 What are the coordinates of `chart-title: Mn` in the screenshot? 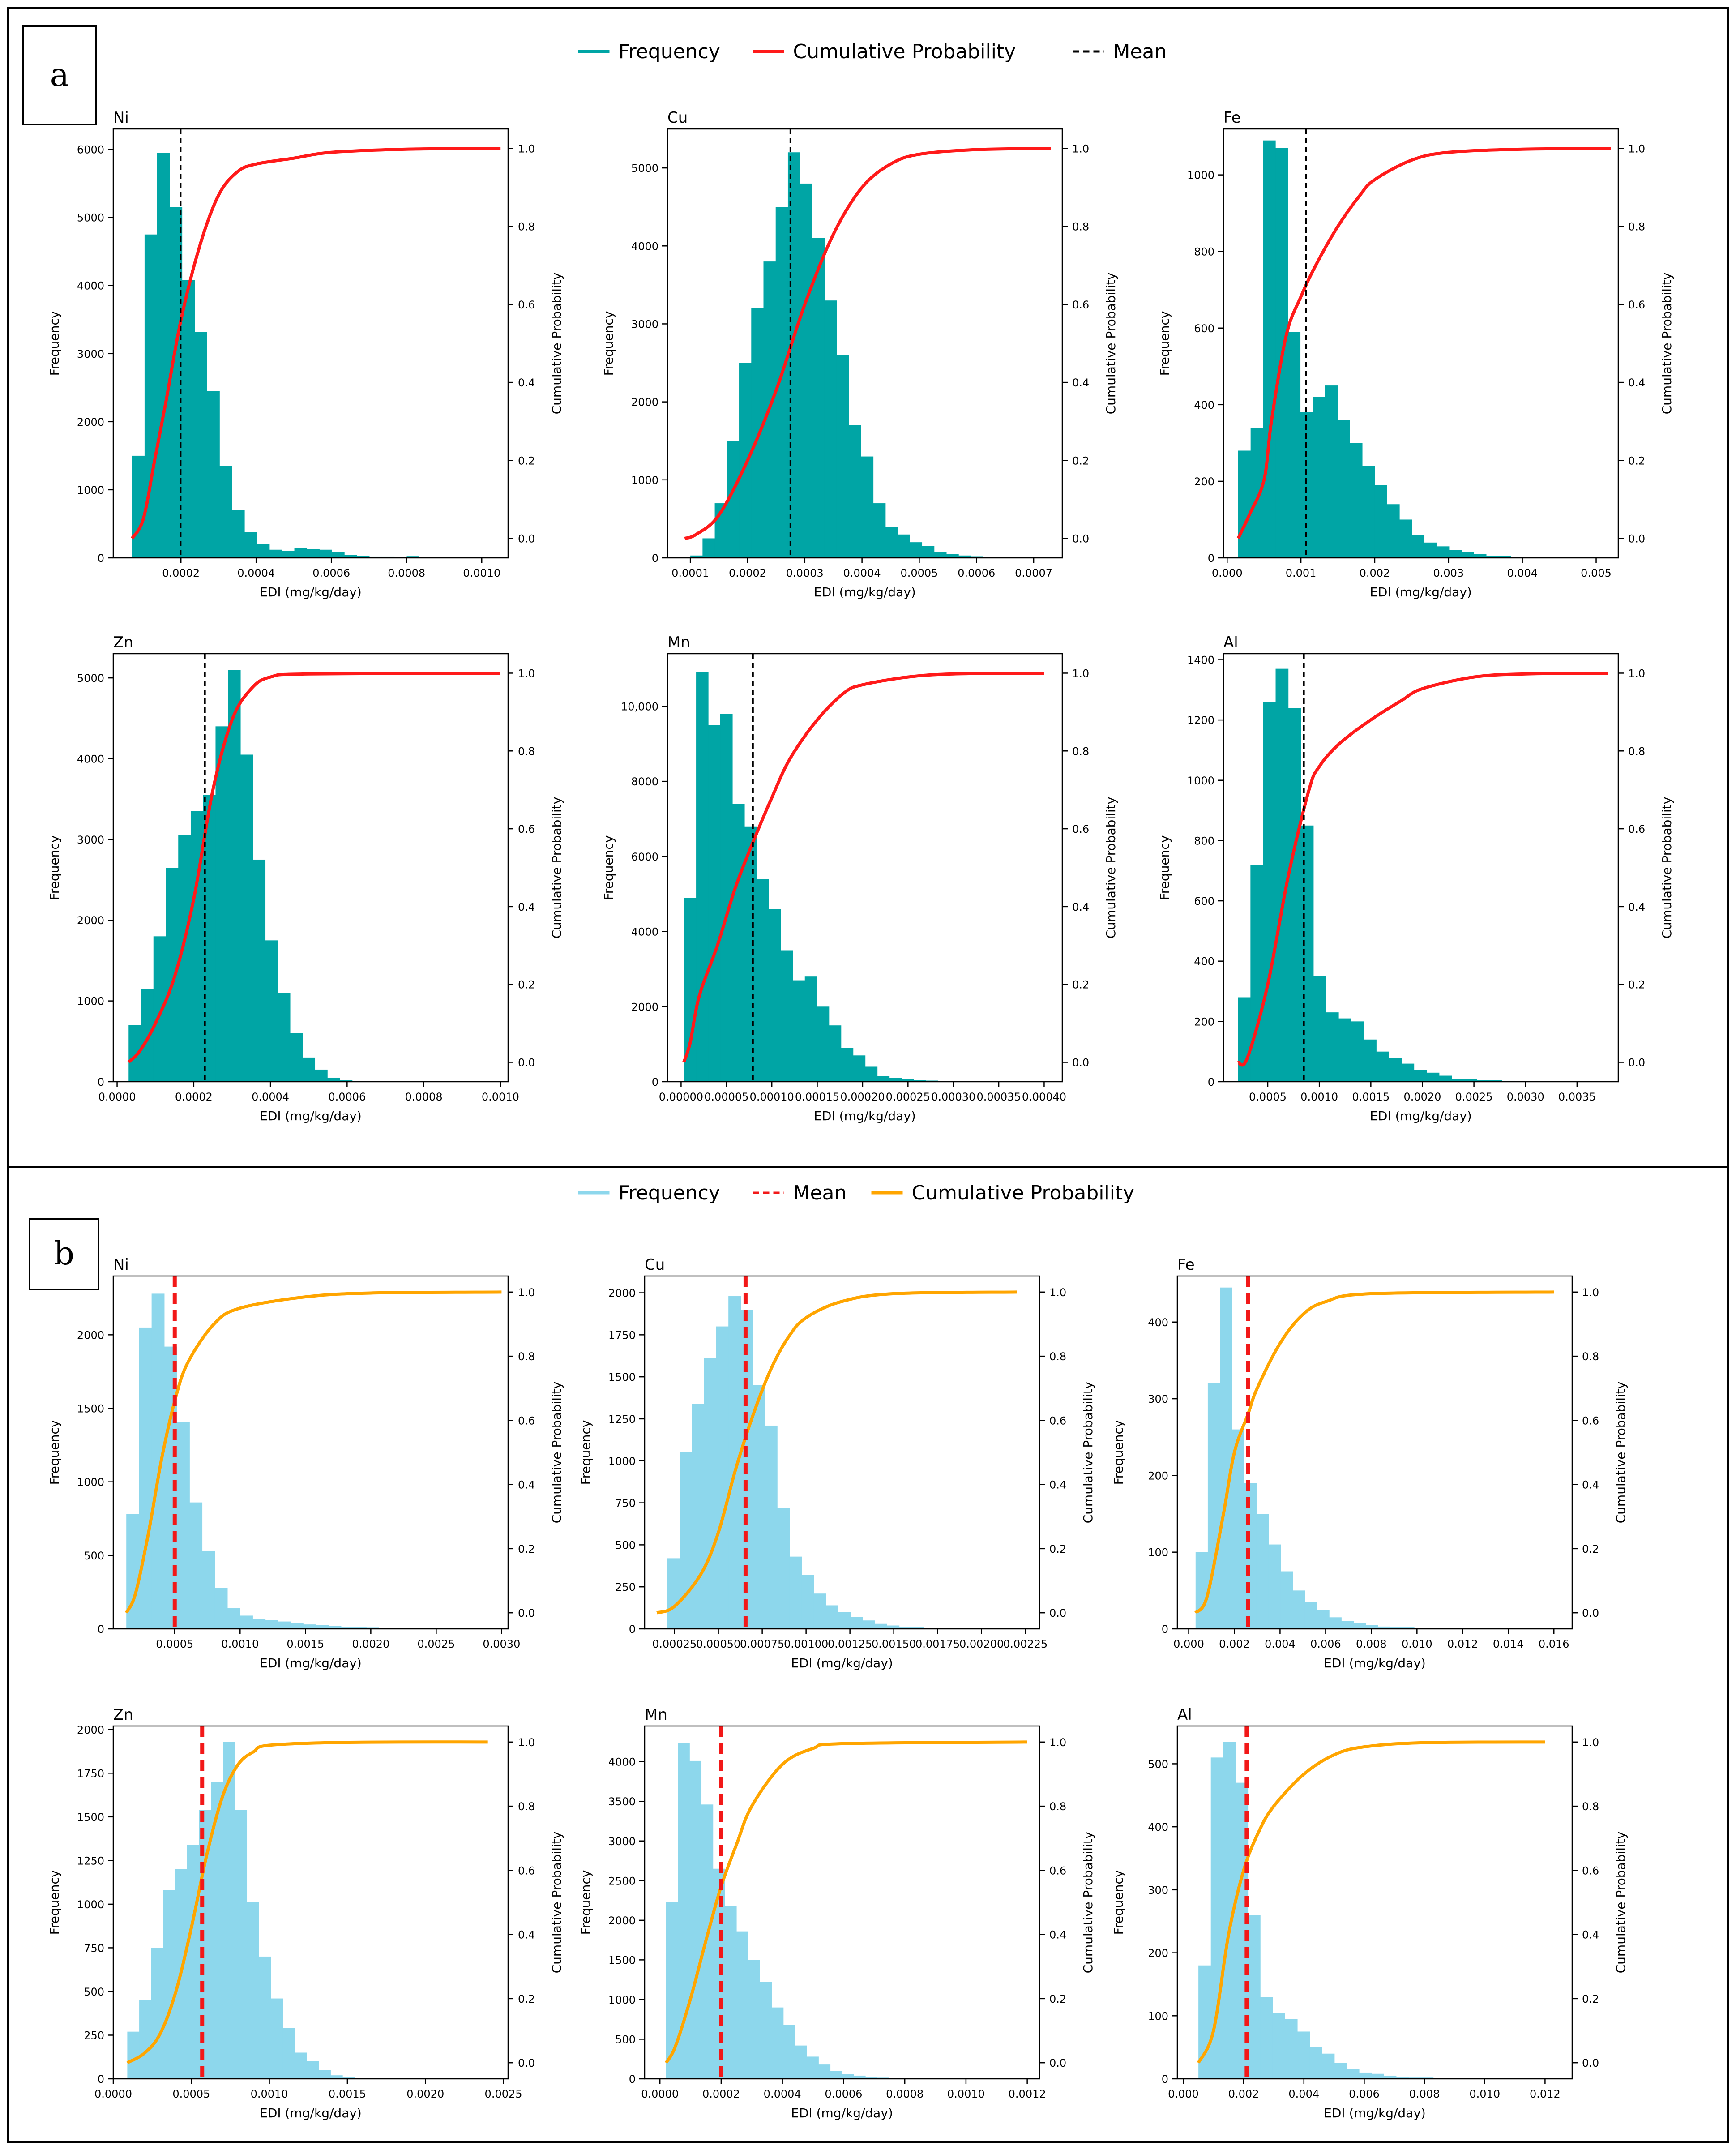 It's located at (678, 642).